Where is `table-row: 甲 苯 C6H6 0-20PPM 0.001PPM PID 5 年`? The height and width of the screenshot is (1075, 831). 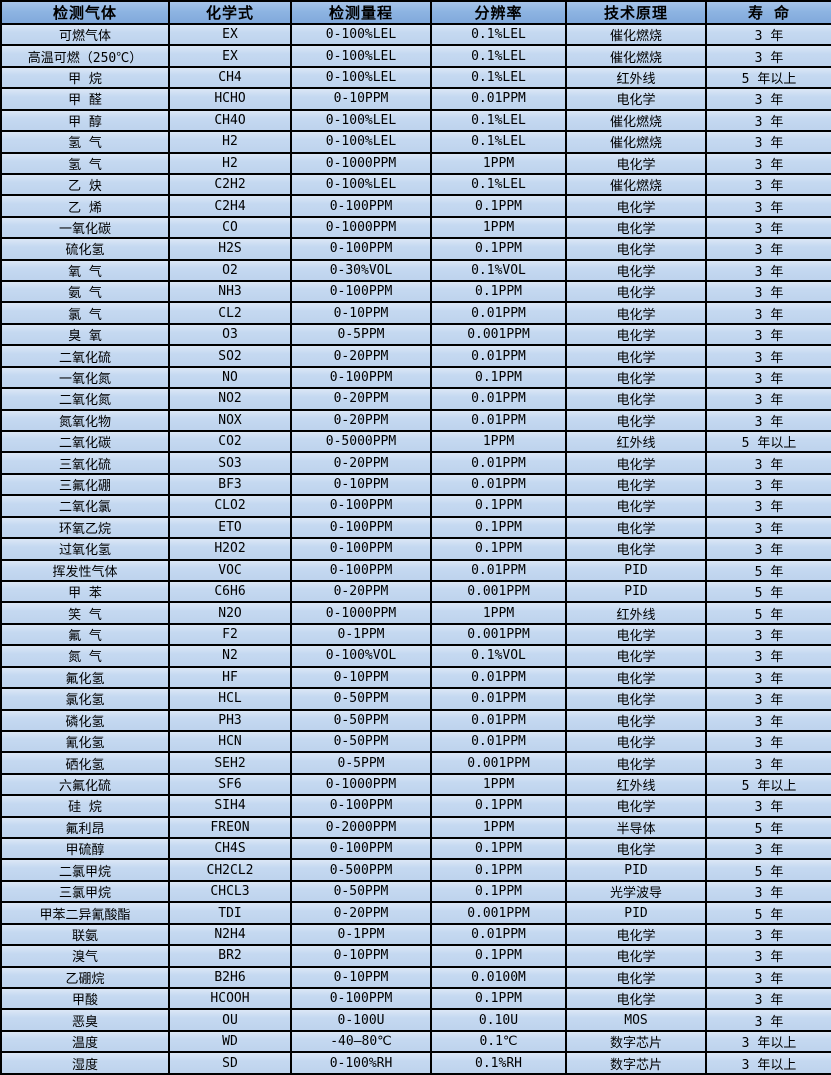 table-row: 甲 苯 C6H6 0-20PPM 0.001PPM PID 5 年 is located at coordinates (415, 591).